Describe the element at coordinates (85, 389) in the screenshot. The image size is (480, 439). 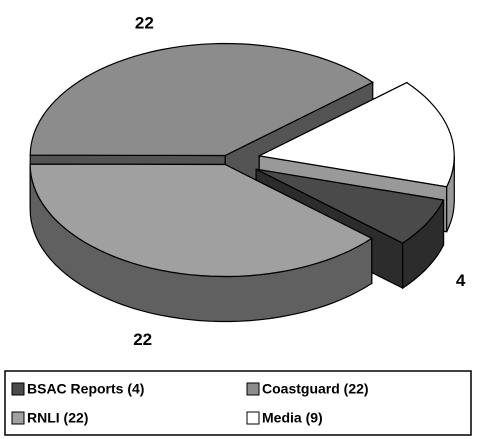
I see `legend-label: BSAC Reports (4)` at that location.